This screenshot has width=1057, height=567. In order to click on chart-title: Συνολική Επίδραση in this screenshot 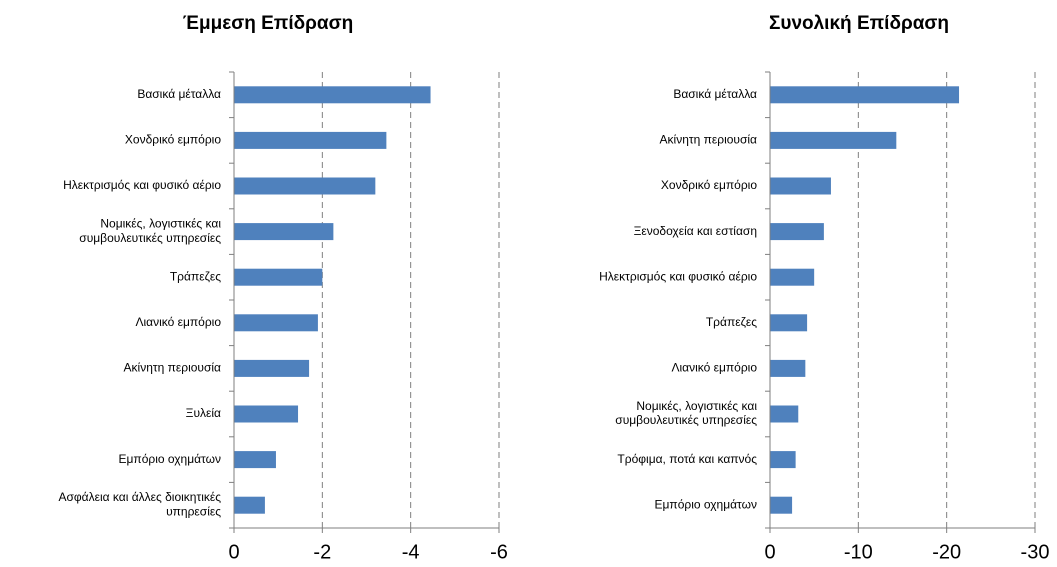, I will do `click(859, 23)`.